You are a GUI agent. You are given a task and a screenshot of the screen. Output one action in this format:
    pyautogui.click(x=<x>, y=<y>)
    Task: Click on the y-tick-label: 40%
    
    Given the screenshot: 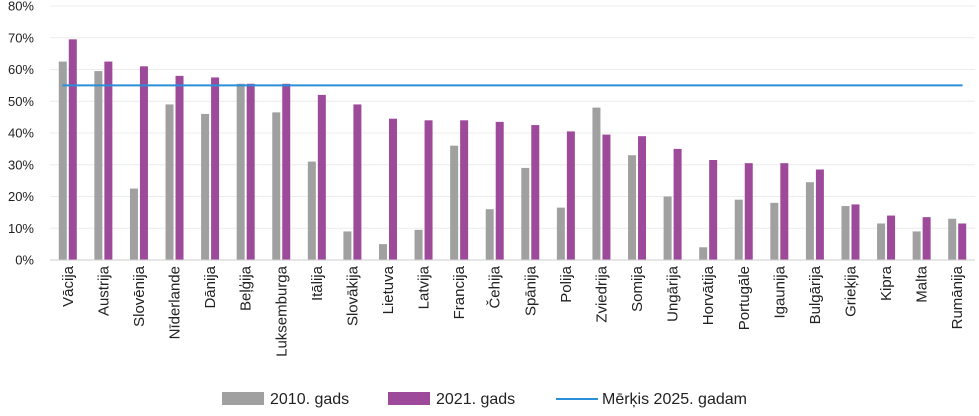 What is the action you would take?
    pyautogui.click(x=21, y=133)
    